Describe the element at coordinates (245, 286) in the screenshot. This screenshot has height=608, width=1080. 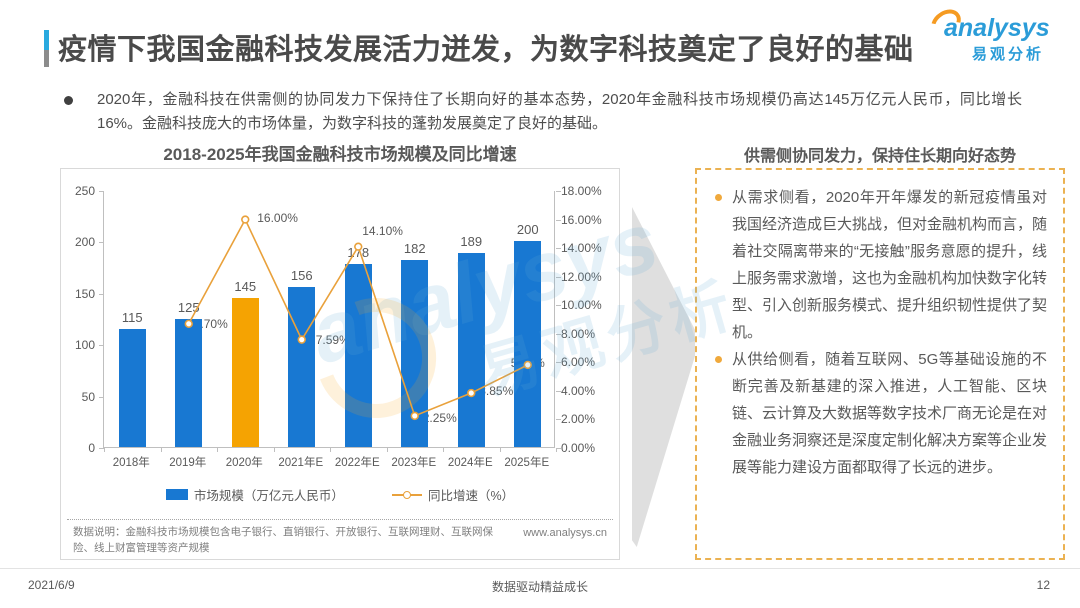
I see `bar-value-label: 145` at that location.